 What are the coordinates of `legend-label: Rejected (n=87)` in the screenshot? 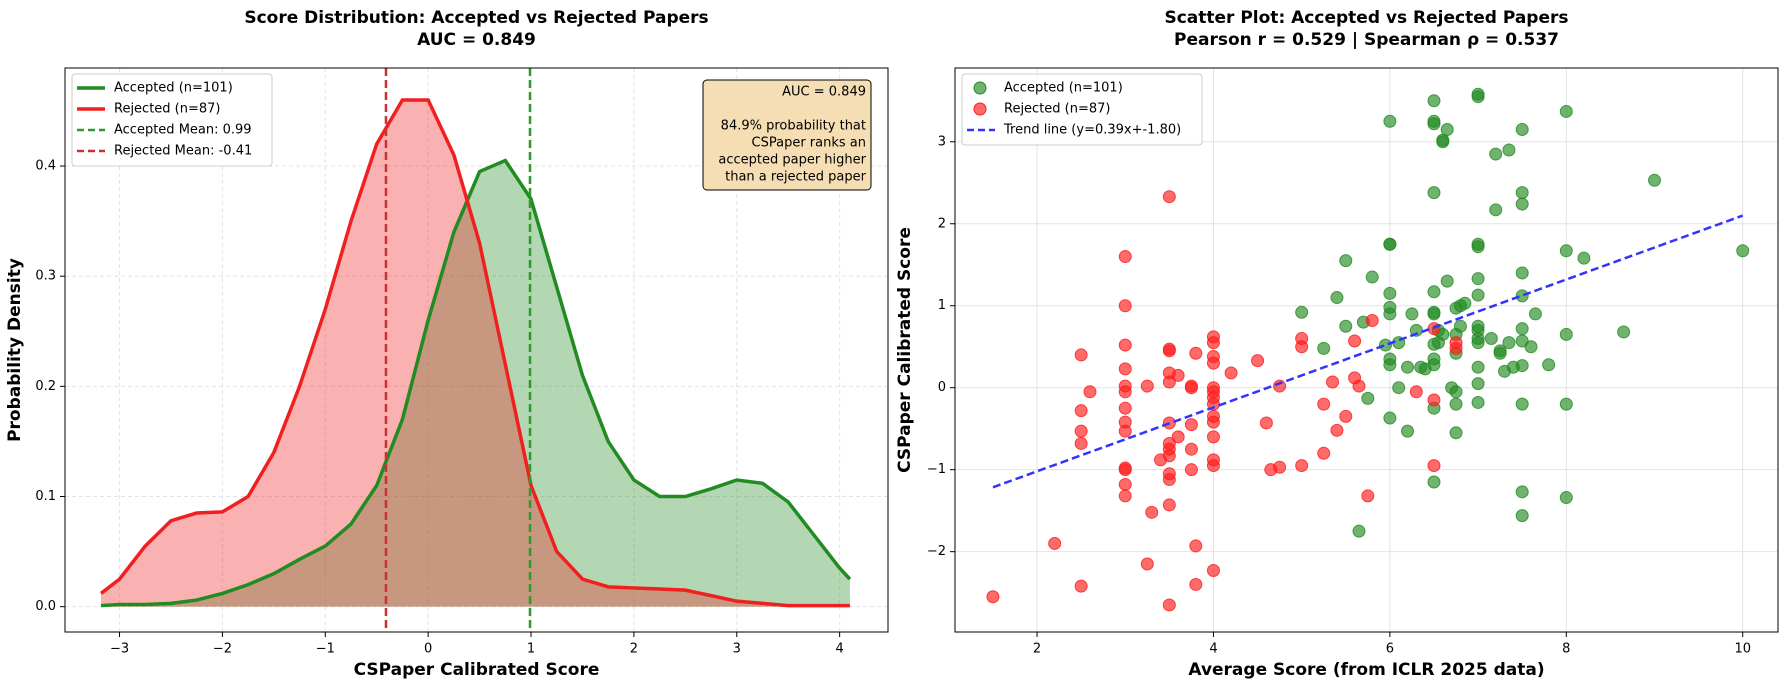 It's located at (167, 109).